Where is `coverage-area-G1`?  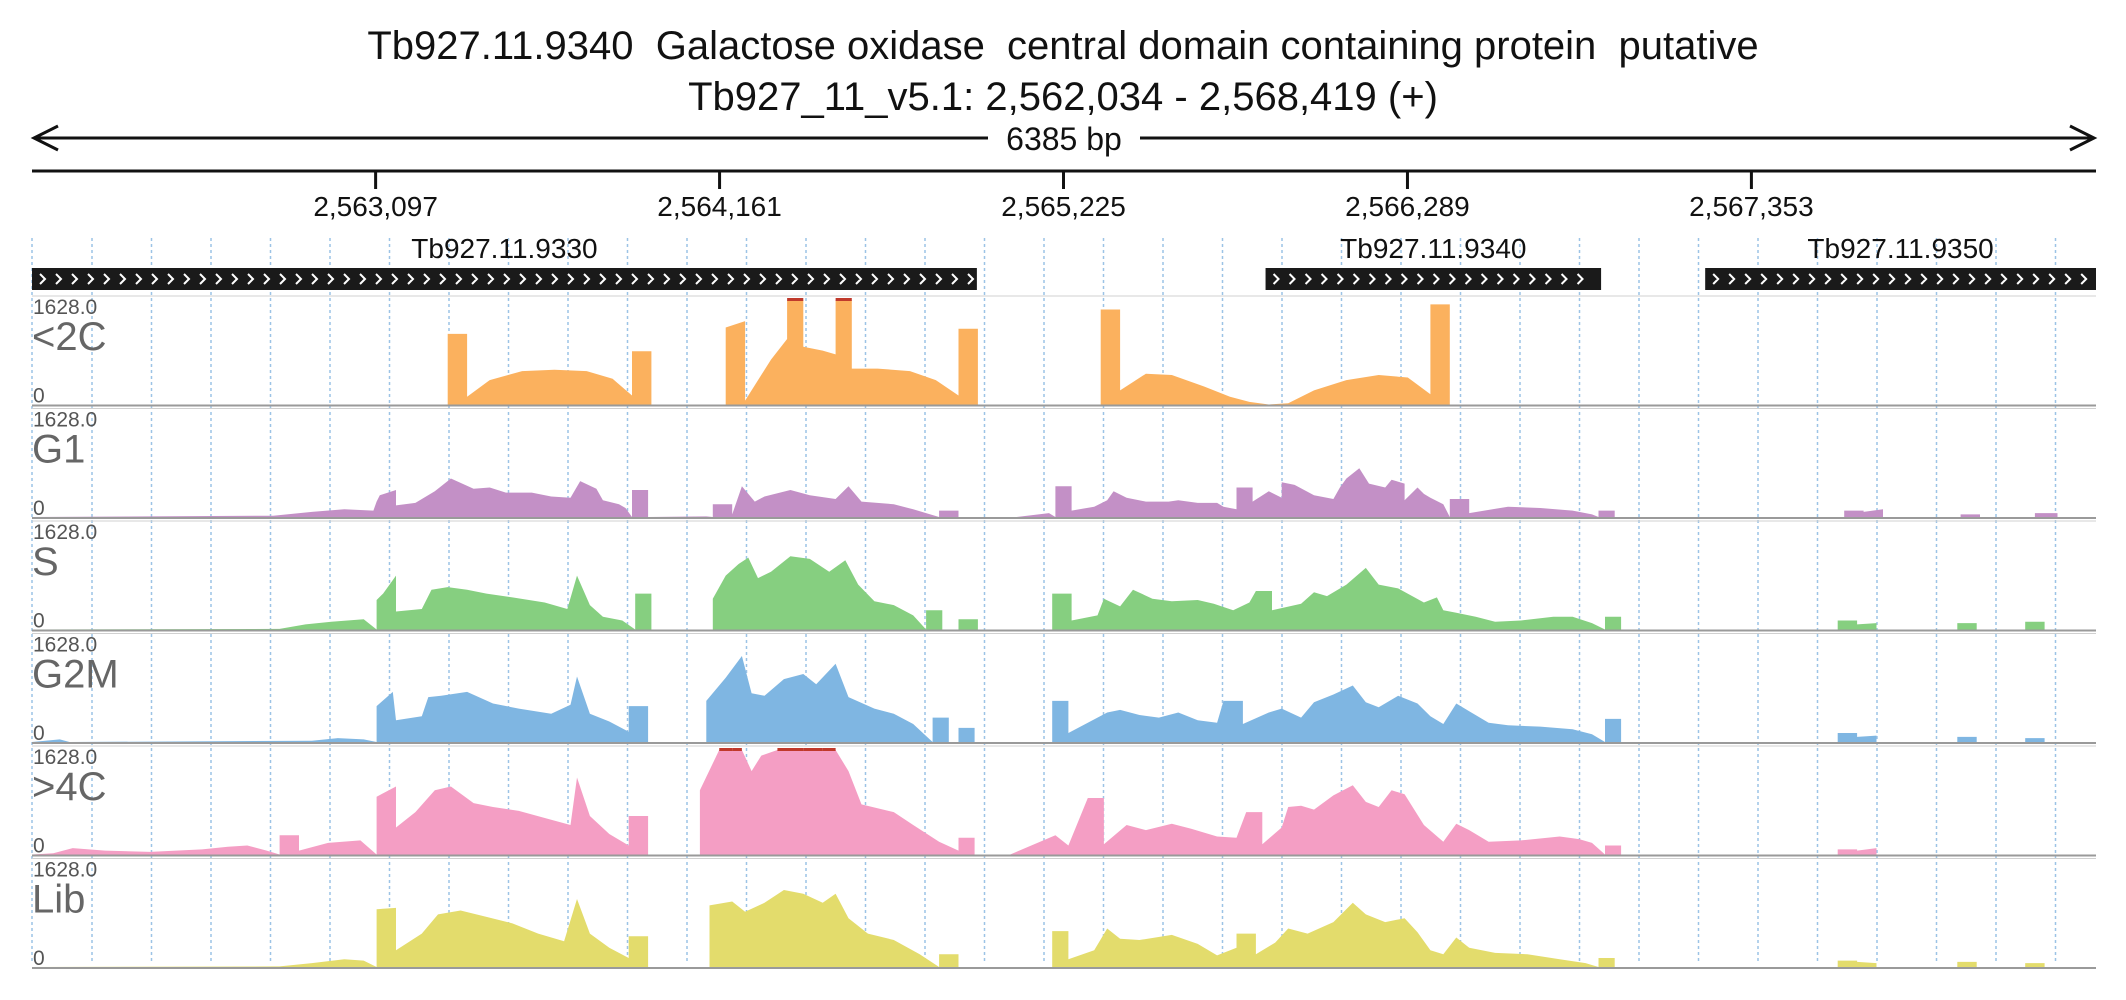 coverage-area-G1 is located at coordinates (1064, 492).